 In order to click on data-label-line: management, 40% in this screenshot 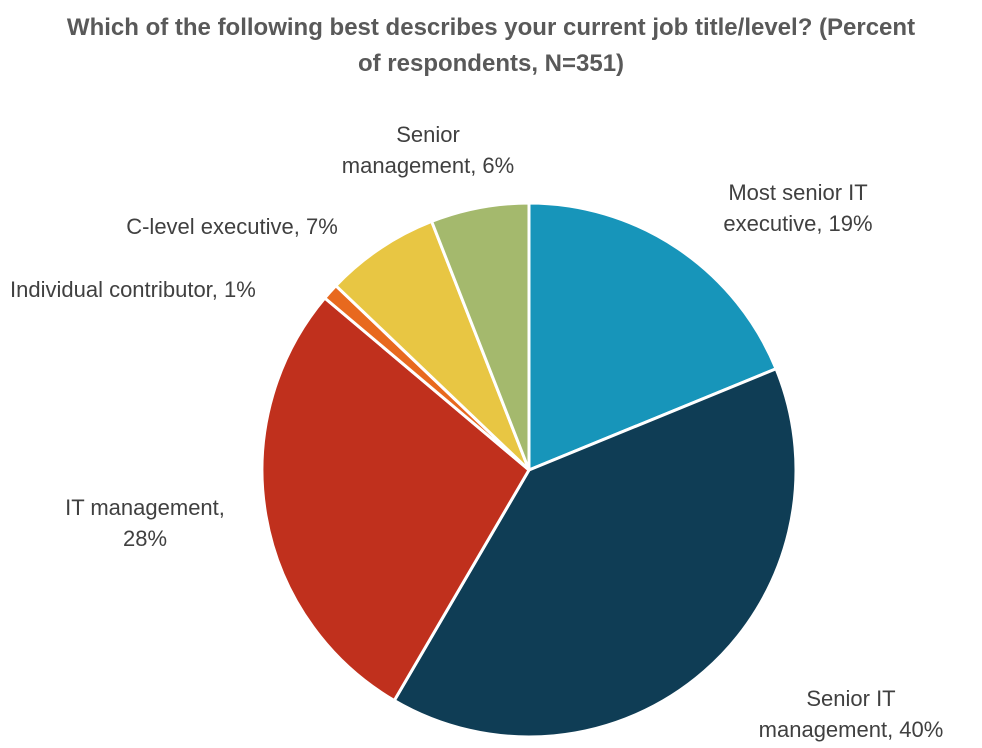, I will do `click(851, 729)`.